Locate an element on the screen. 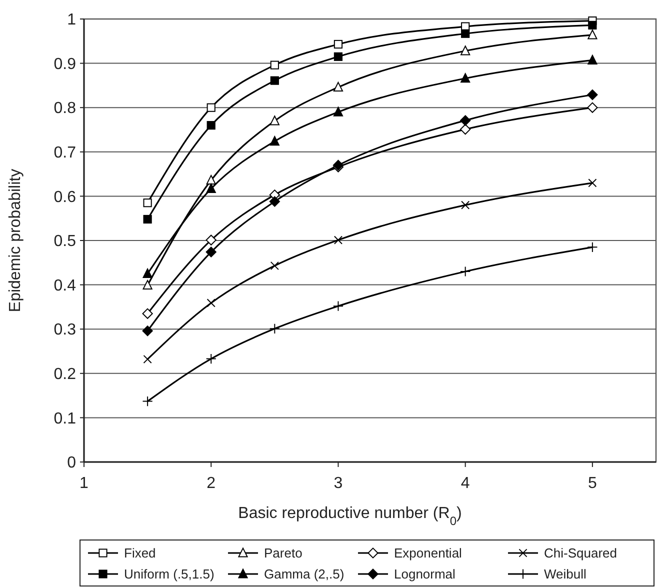  legend-label: Fixed is located at coordinates (140, 553).